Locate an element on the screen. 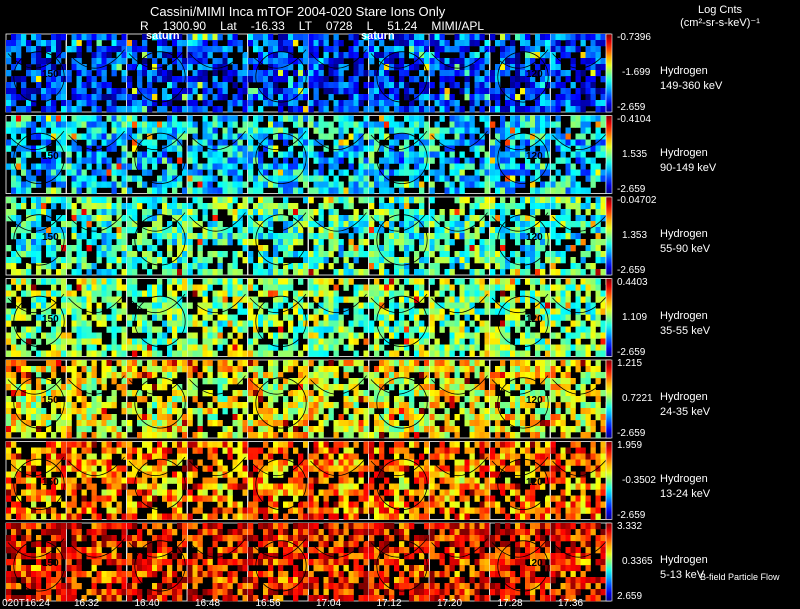 Image resolution: width=800 pixels, height=609 pixels. contour-line is located at coordinates (96, 59).